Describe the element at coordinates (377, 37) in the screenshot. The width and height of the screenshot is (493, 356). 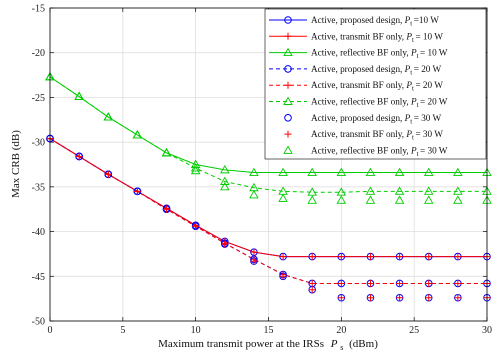
I see `legend-label: Active, transmit BF only, Pt = 10 W` at that location.